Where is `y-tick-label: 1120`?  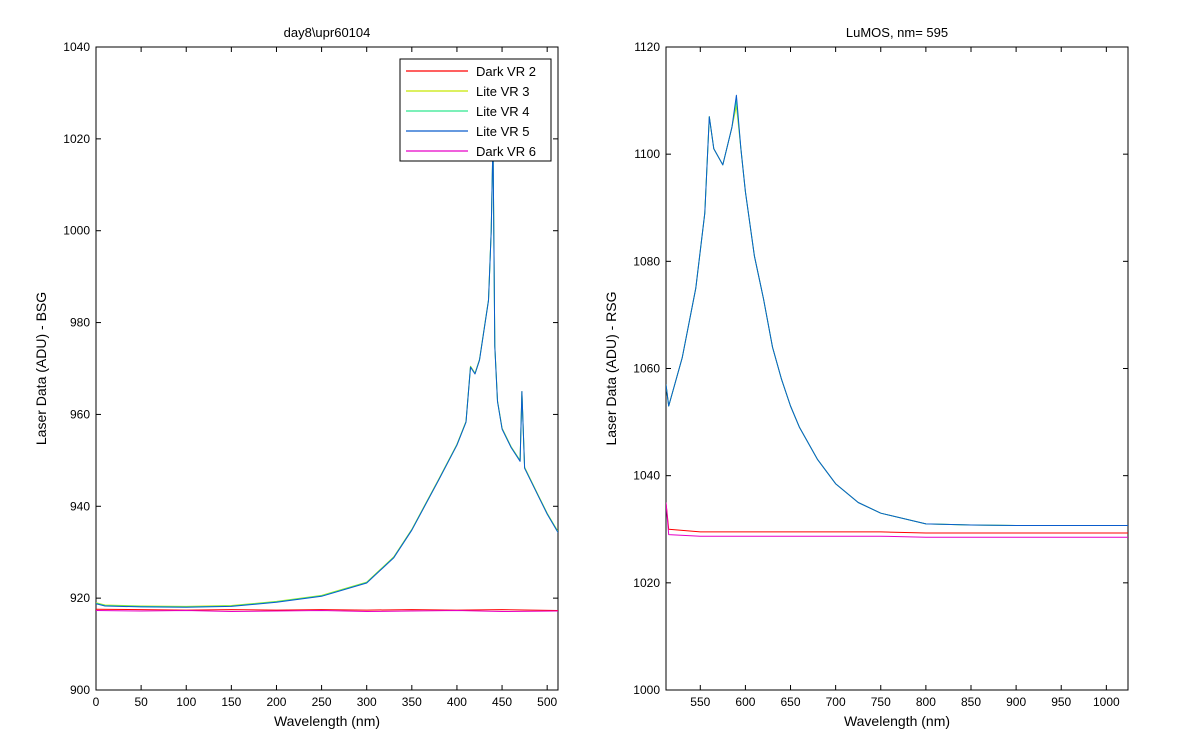
y-tick-label: 1120 is located at coordinates (647, 47).